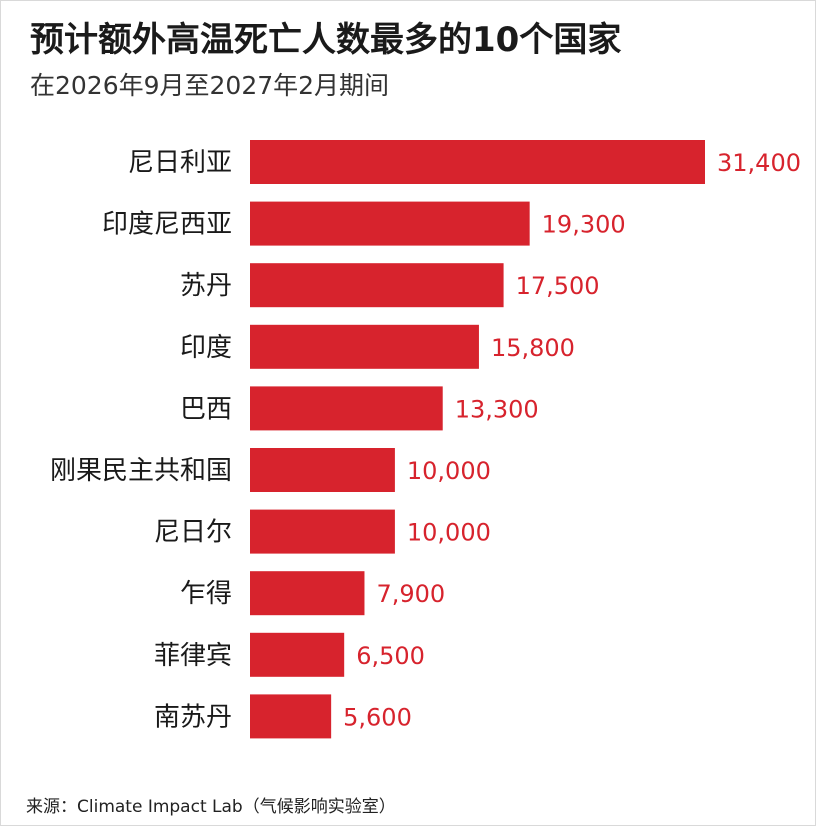 Image resolution: width=816 pixels, height=826 pixels. Describe the element at coordinates (497, 409) in the screenshot. I see `value-label-4: 13,300` at that location.